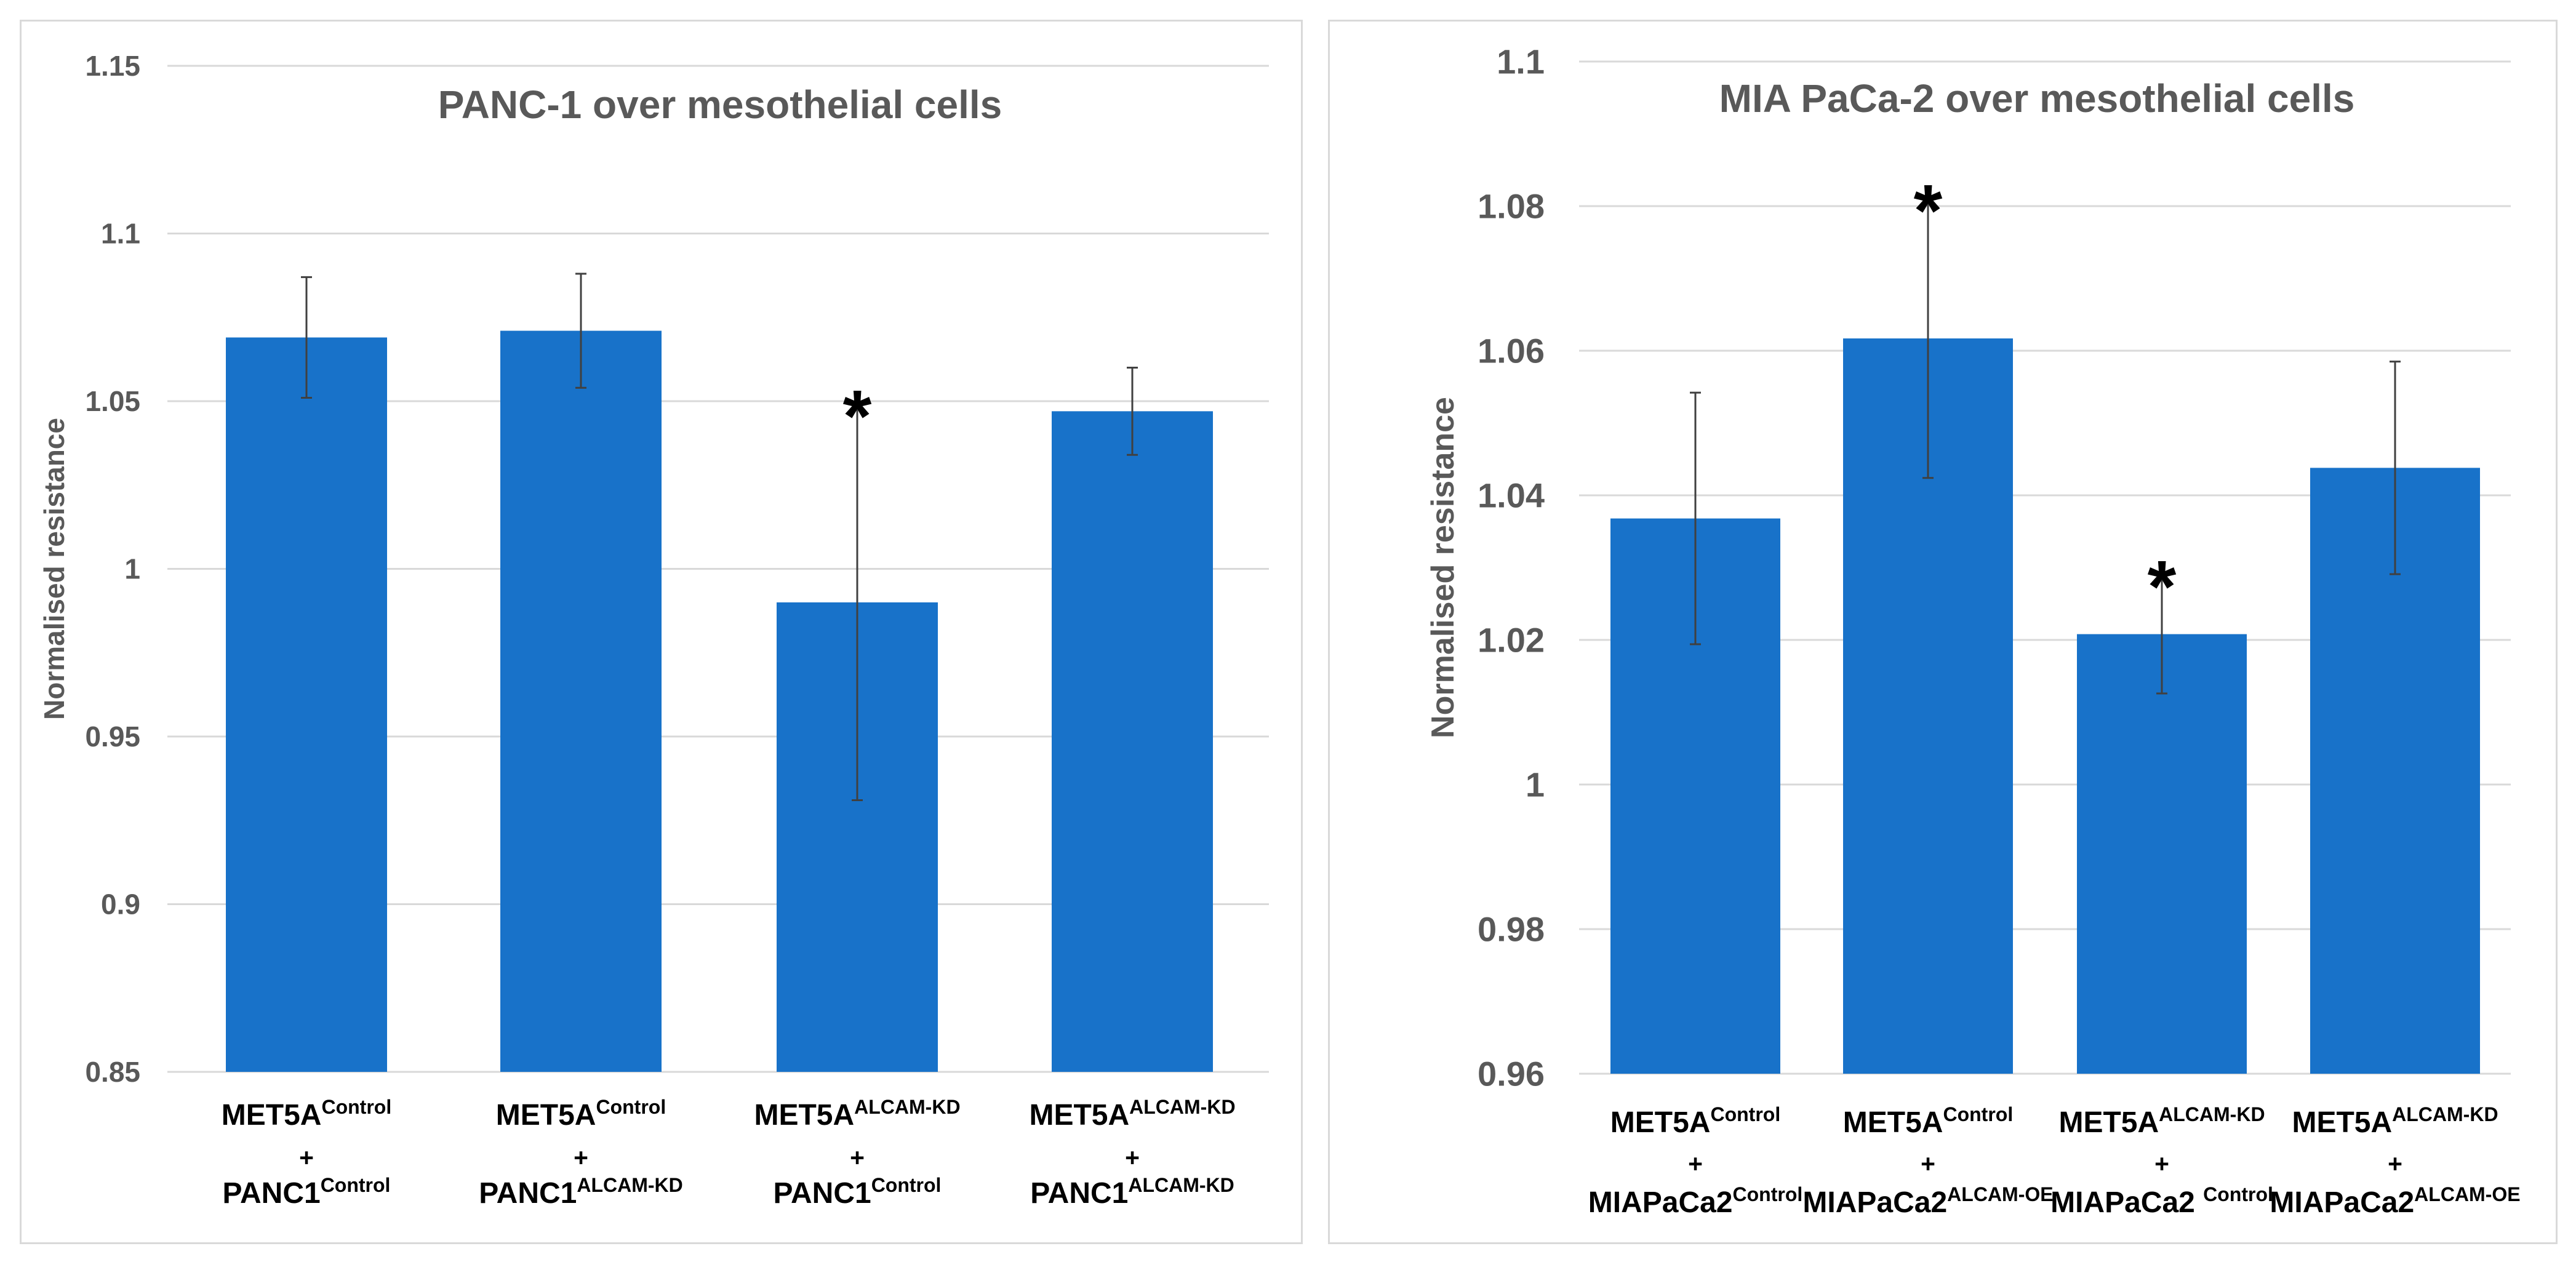 The image size is (2576, 1262). I want to click on chart2-category-label-2-line3: MIAPaCa2ALCAM-OE, so click(1927, 1201).